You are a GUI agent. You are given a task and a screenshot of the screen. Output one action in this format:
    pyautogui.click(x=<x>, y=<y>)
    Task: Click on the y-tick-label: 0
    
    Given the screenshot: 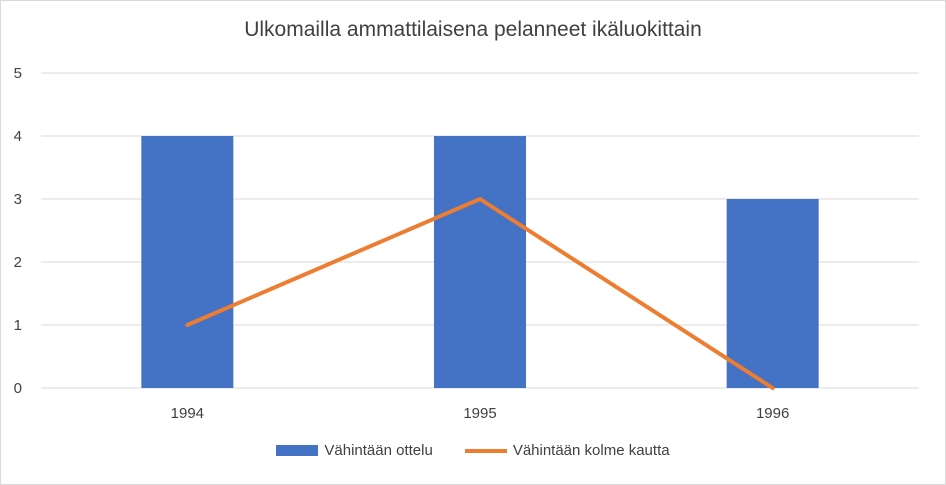 What is the action you would take?
    pyautogui.click(x=18, y=388)
    